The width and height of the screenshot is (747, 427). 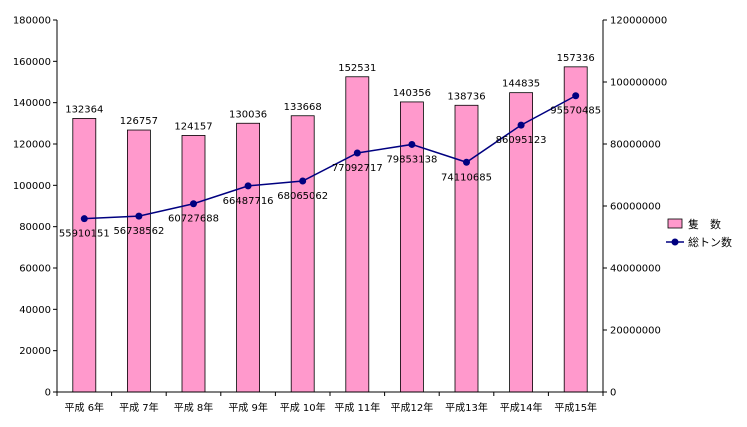 I want to click on bar-value-label: 138736, so click(x=466, y=96).